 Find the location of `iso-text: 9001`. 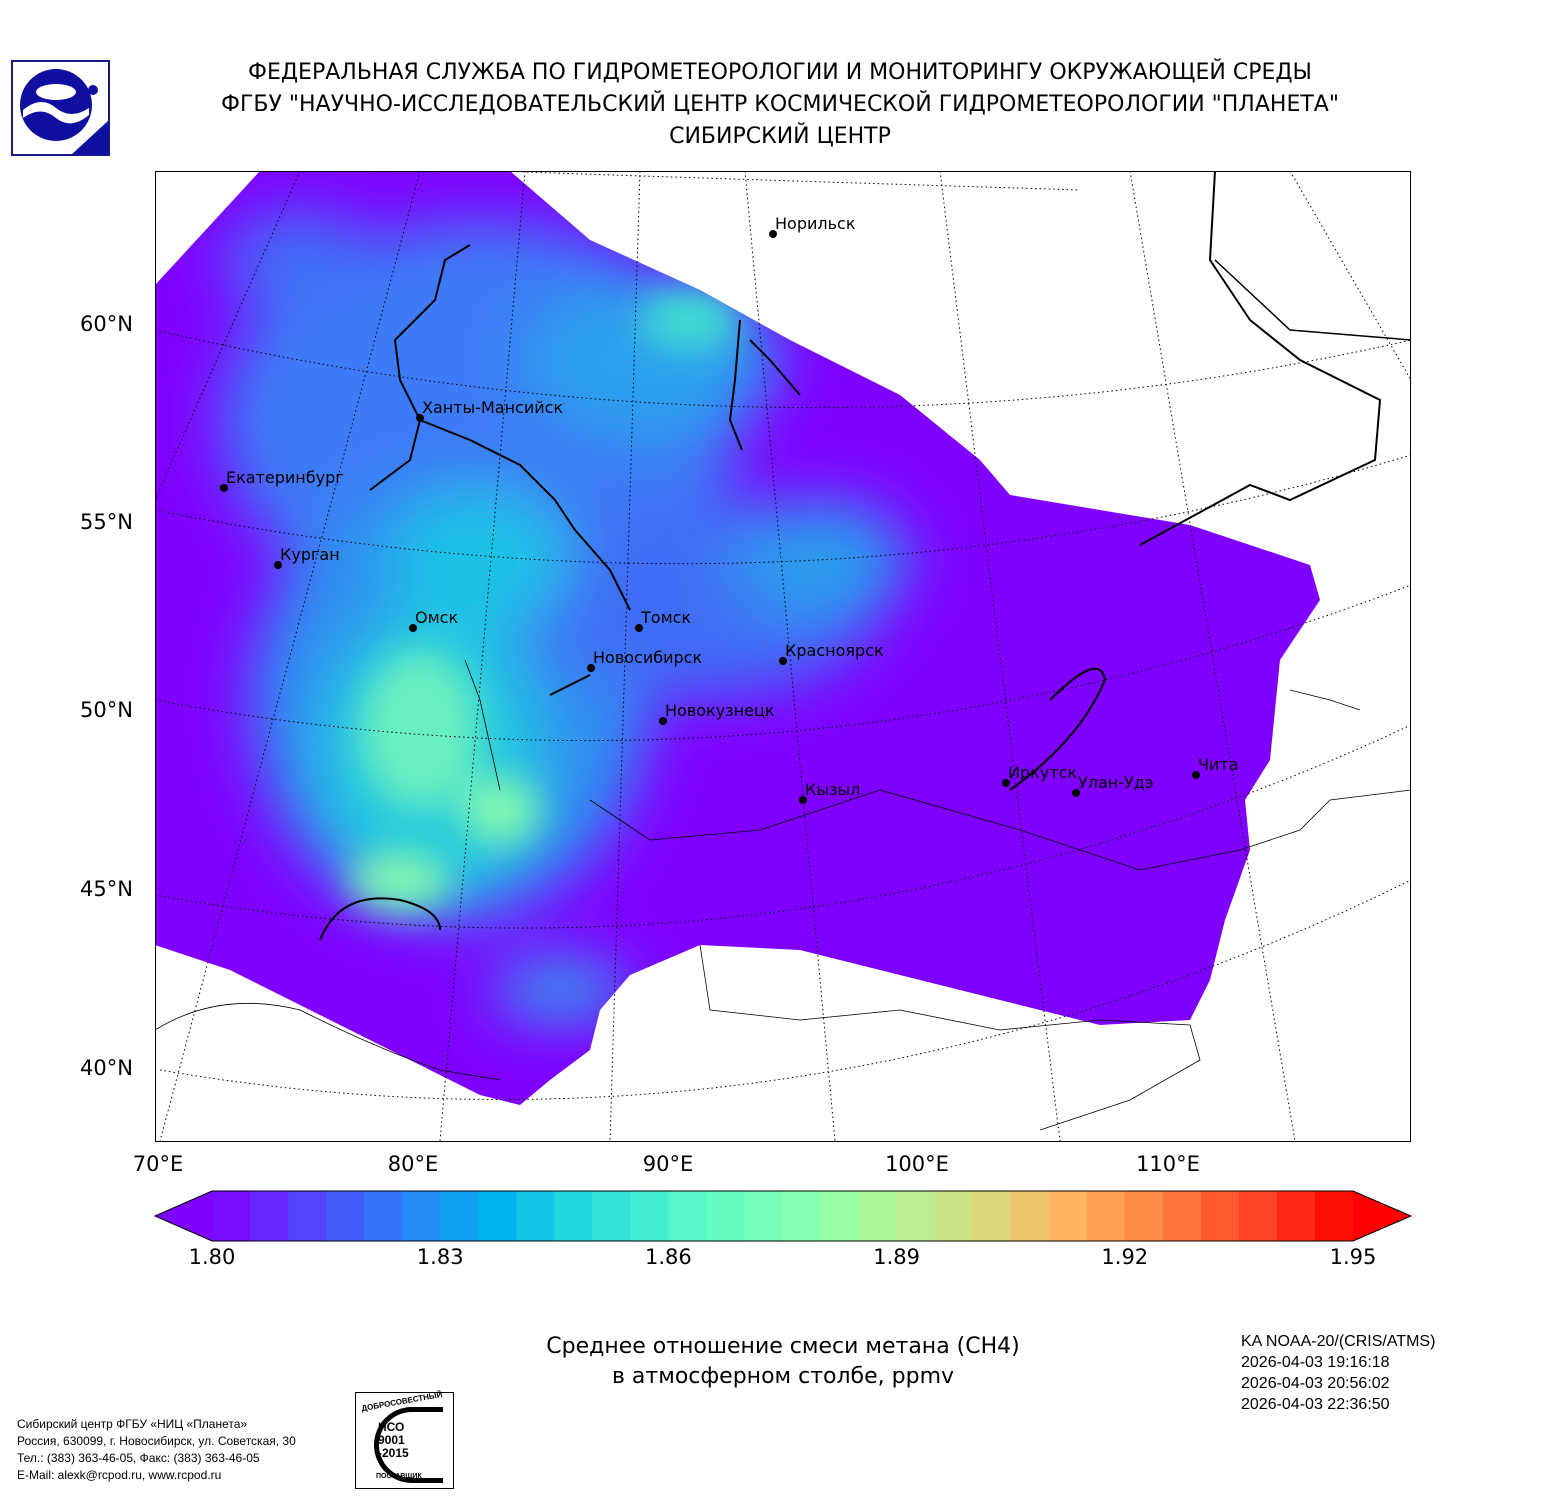

iso-text: 9001 is located at coordinates (391, 1440).